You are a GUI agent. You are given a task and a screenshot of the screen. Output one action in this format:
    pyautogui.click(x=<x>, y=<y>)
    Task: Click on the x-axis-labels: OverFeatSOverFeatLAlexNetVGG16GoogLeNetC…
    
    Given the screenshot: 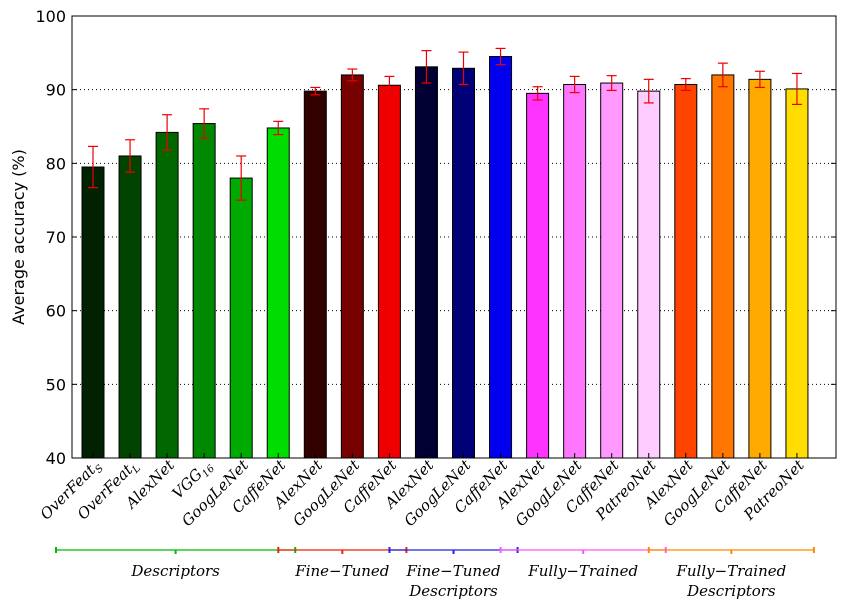 What is the action you would take?
    pyautogui.click(x=422, y=491)
    